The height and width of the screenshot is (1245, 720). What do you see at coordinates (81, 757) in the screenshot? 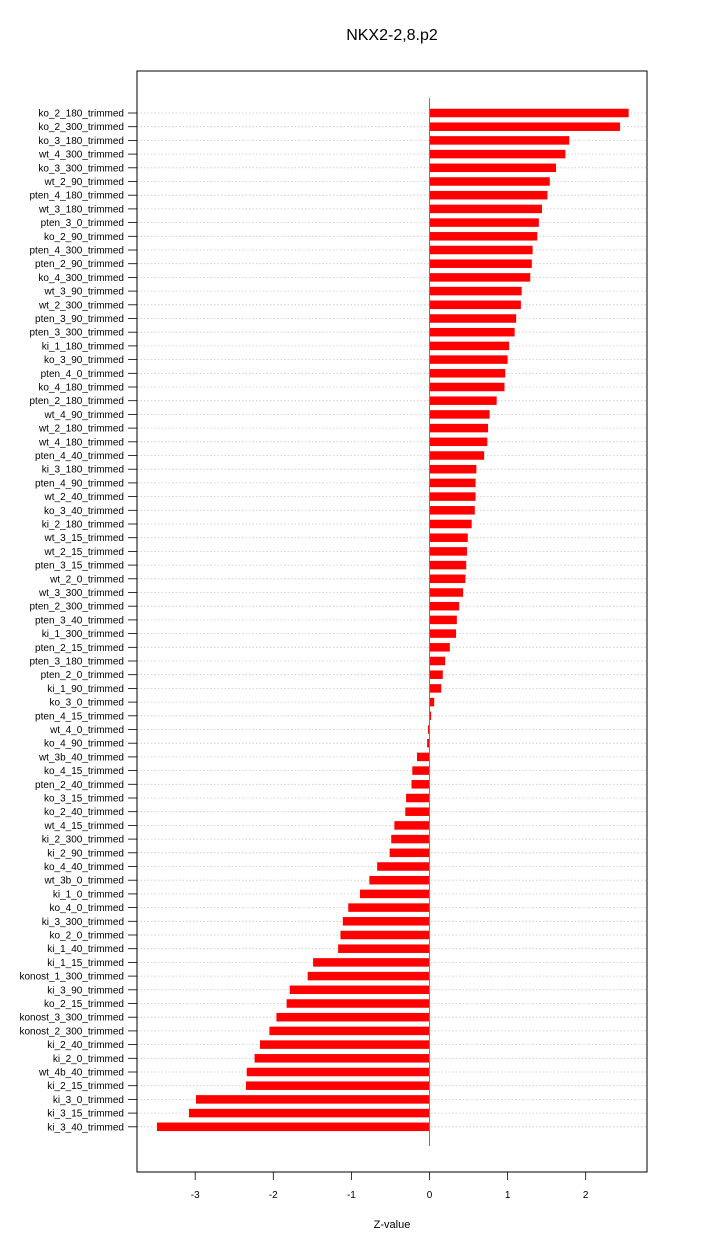
I see `y-tick-label: wt_3b_40_trimmed` at bounding box center [81, 757].